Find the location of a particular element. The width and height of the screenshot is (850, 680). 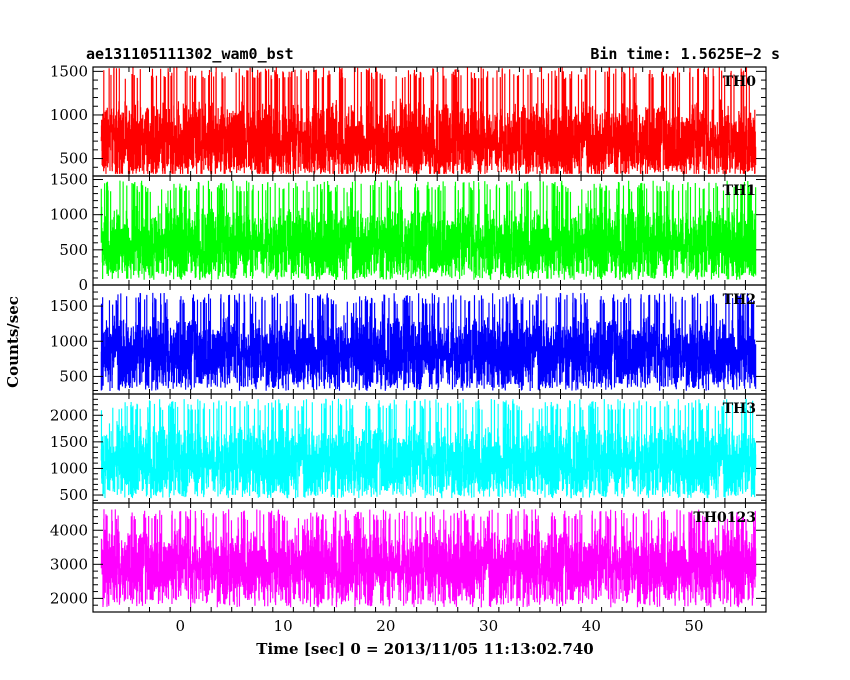

x-tick-label: 50 is located at coordinates (694, 626).